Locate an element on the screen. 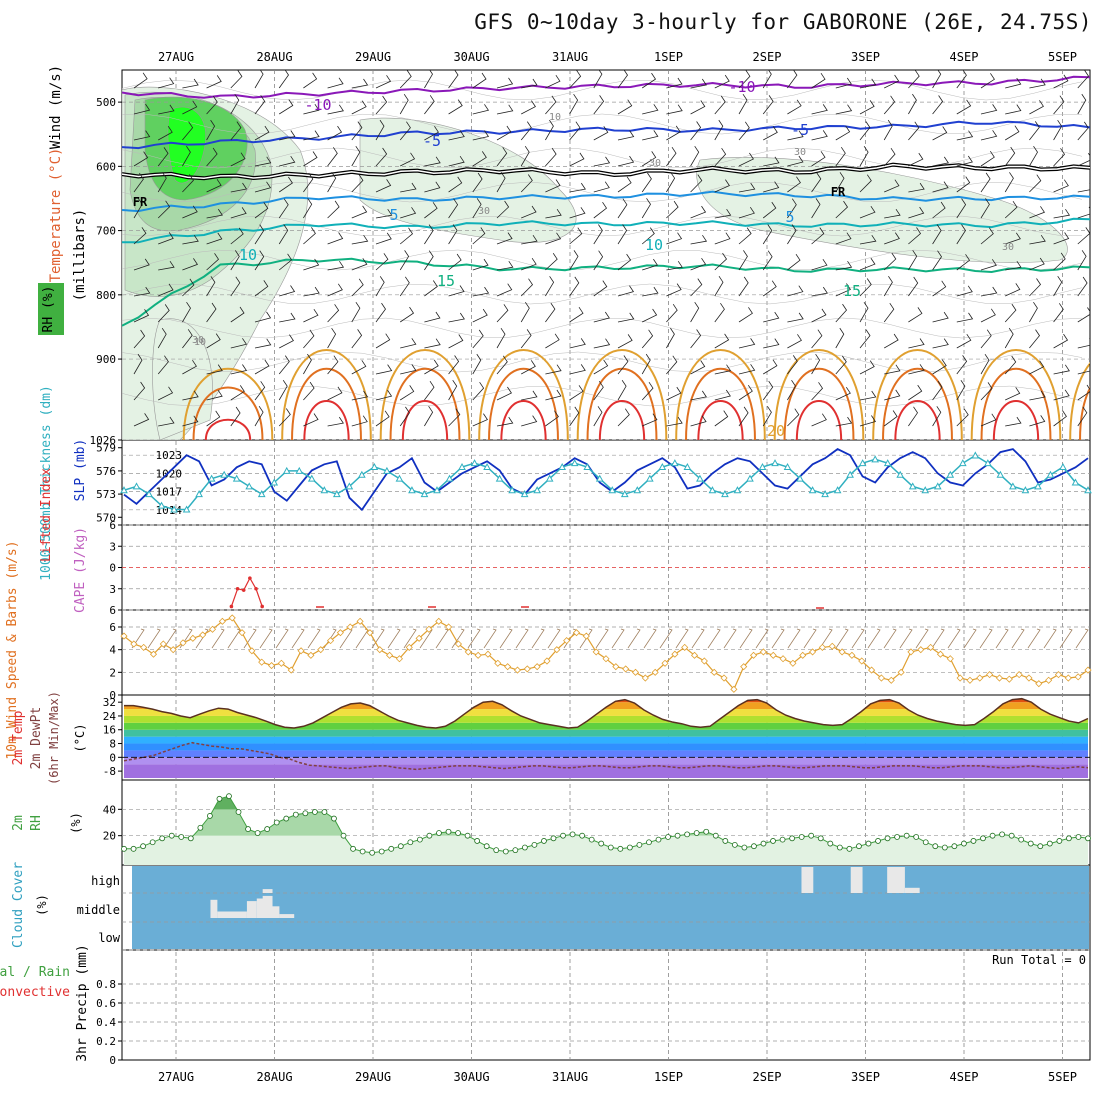  top-time-tick: 2SEP is located at coordinates (767, 57).